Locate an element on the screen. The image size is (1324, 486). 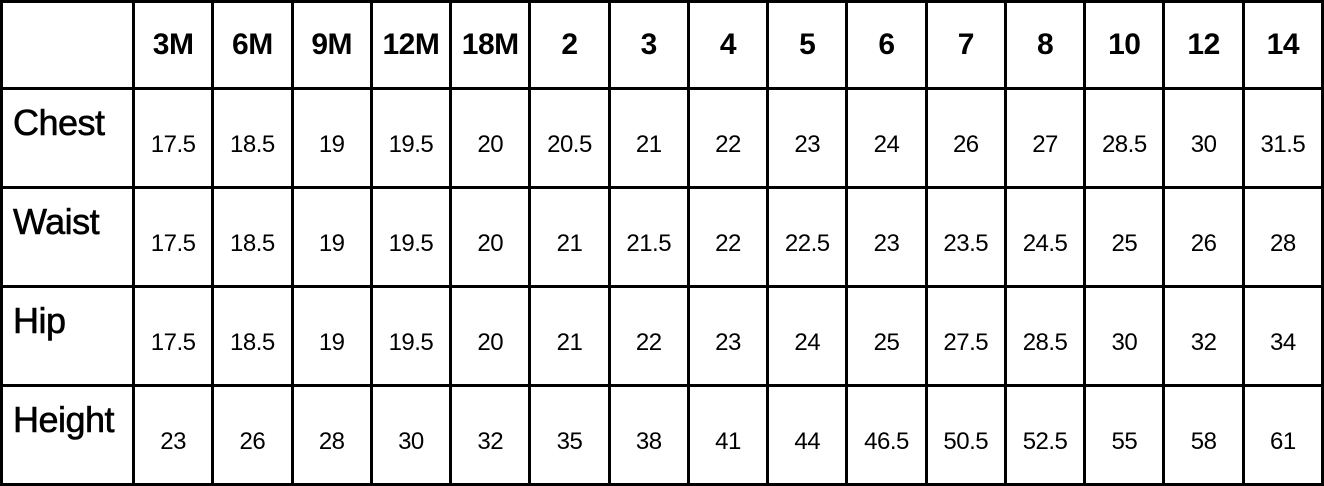
column-header: 4 is located at coordinates (728, 45).